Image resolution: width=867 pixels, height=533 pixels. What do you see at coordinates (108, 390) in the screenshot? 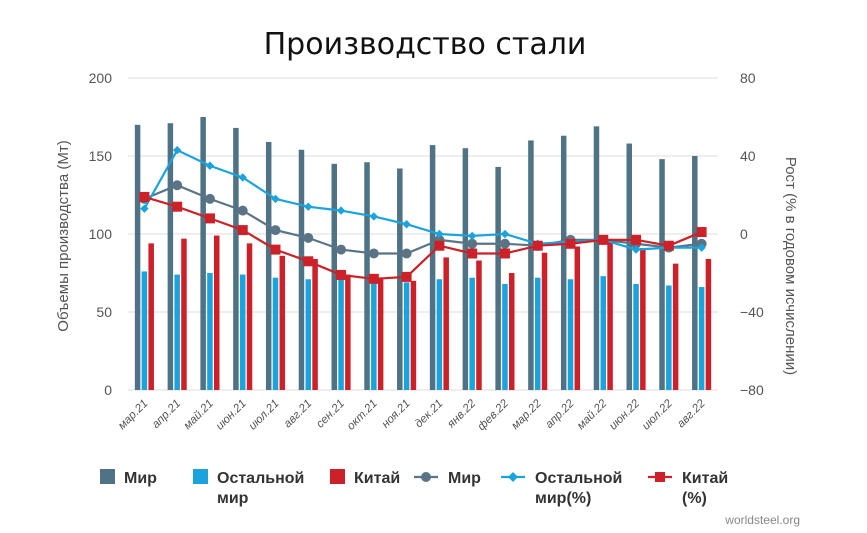
I see `y-tick-label: 0` at bounding box center [108, 390].